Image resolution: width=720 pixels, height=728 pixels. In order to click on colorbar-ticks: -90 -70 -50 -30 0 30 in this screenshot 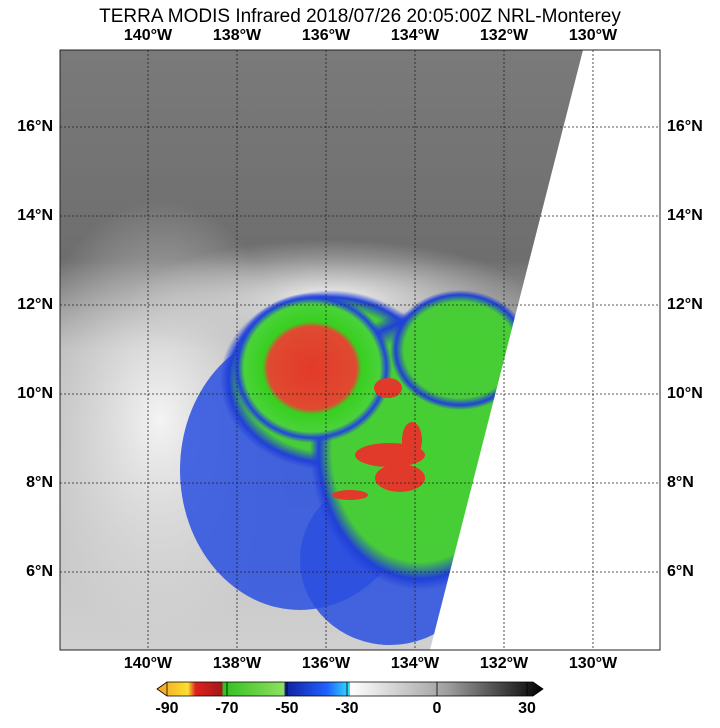, I will do `click(345, 699)`.